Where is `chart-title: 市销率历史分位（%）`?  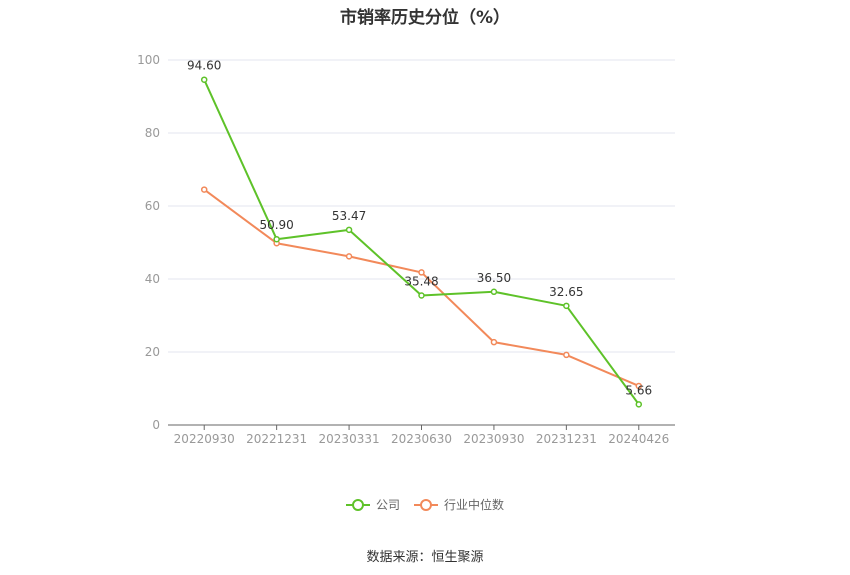
chart-title: 市销率历史分位（%） is located at coordinates (425, 18).